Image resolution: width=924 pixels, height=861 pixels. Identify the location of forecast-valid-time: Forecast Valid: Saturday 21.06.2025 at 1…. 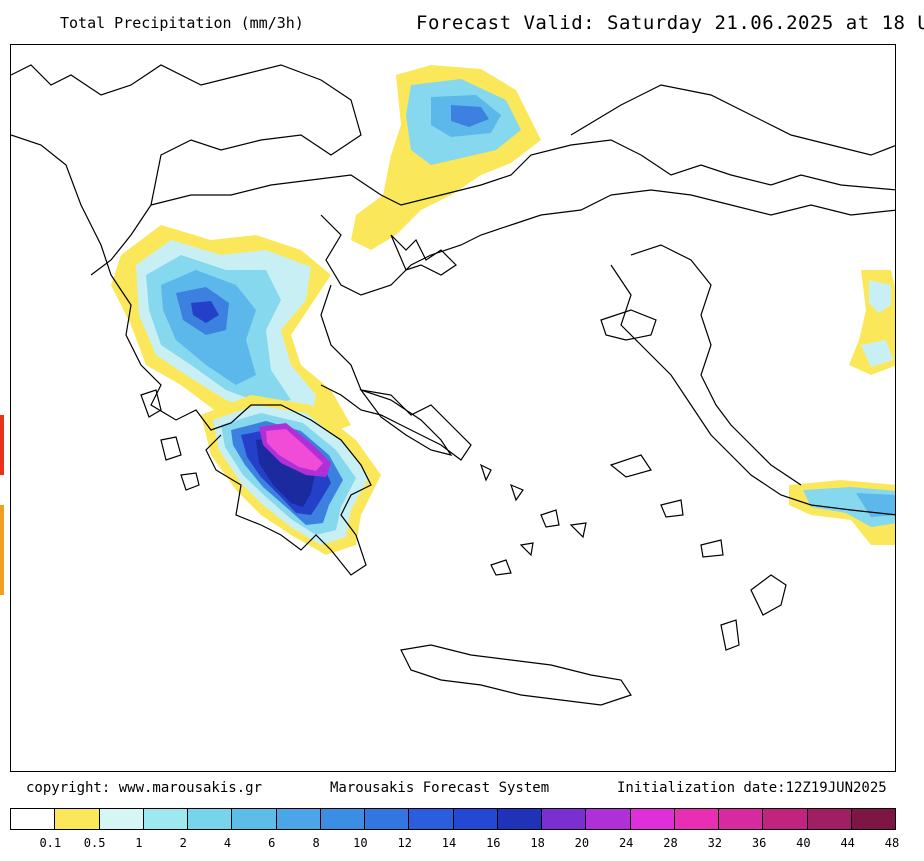
(670, 23).